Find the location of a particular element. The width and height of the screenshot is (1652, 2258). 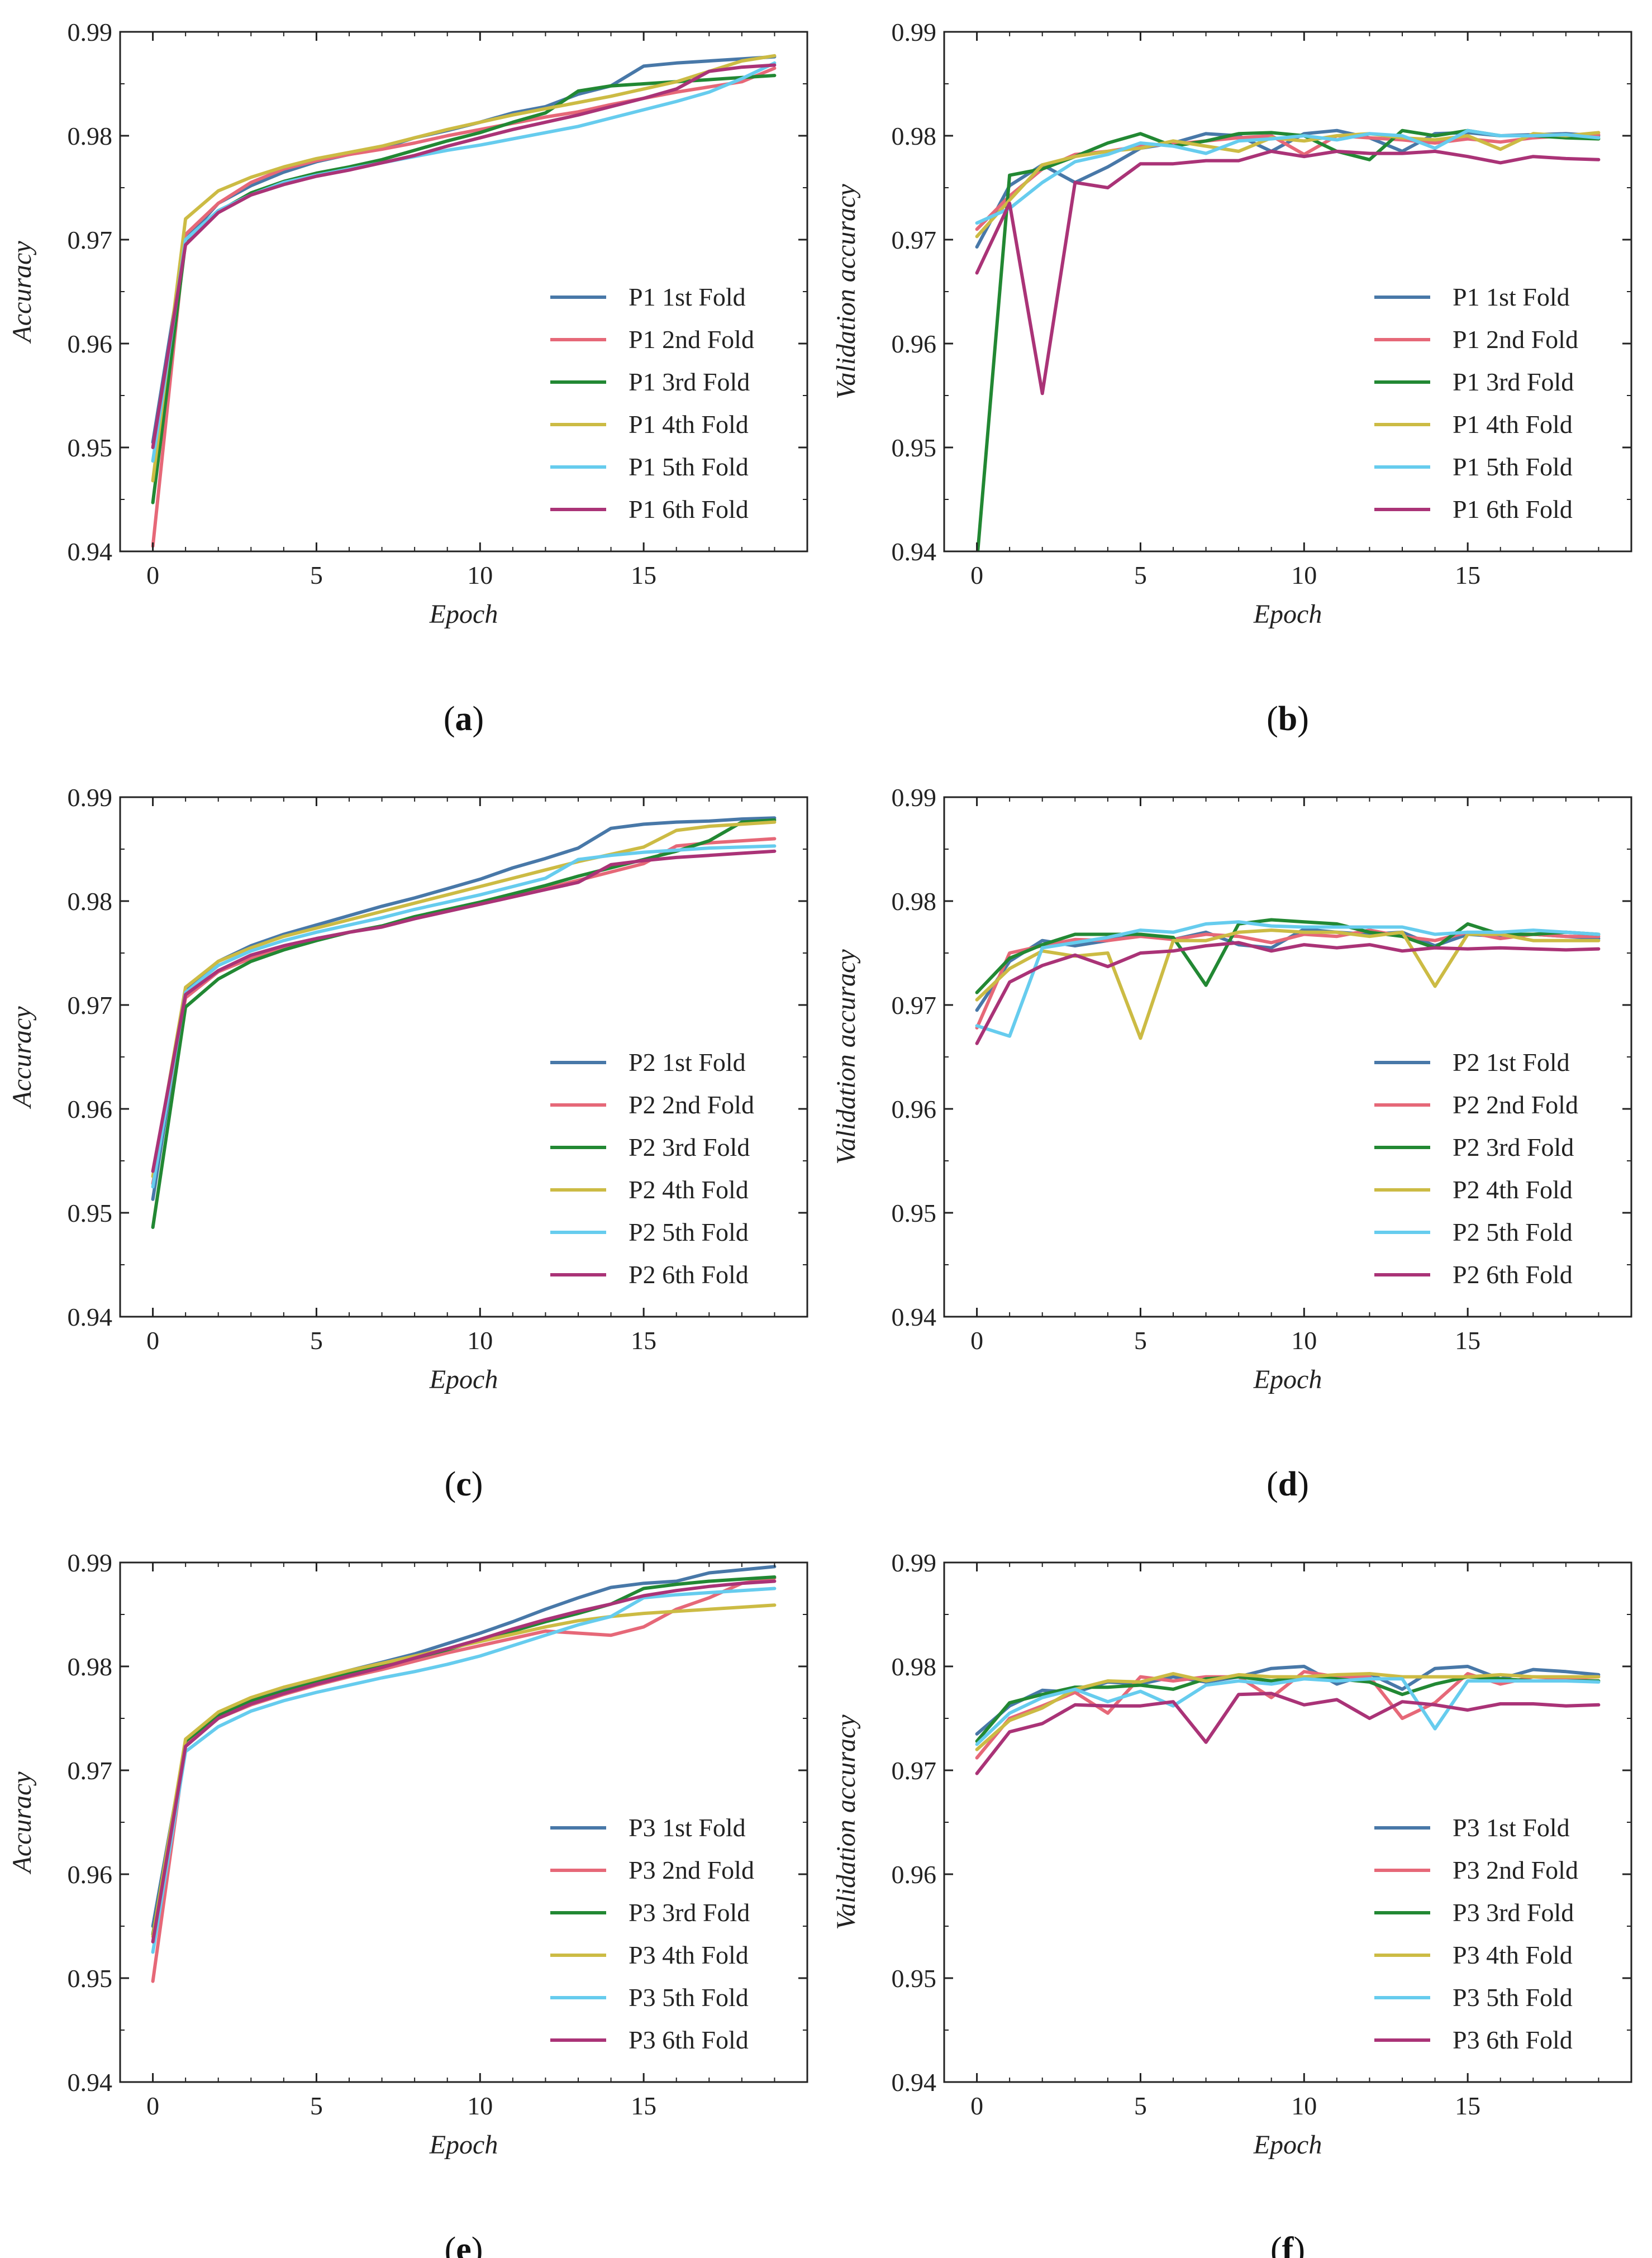

chart-e-legend-label-5: P3 5th Fold is located at coordinates (689, 1997).